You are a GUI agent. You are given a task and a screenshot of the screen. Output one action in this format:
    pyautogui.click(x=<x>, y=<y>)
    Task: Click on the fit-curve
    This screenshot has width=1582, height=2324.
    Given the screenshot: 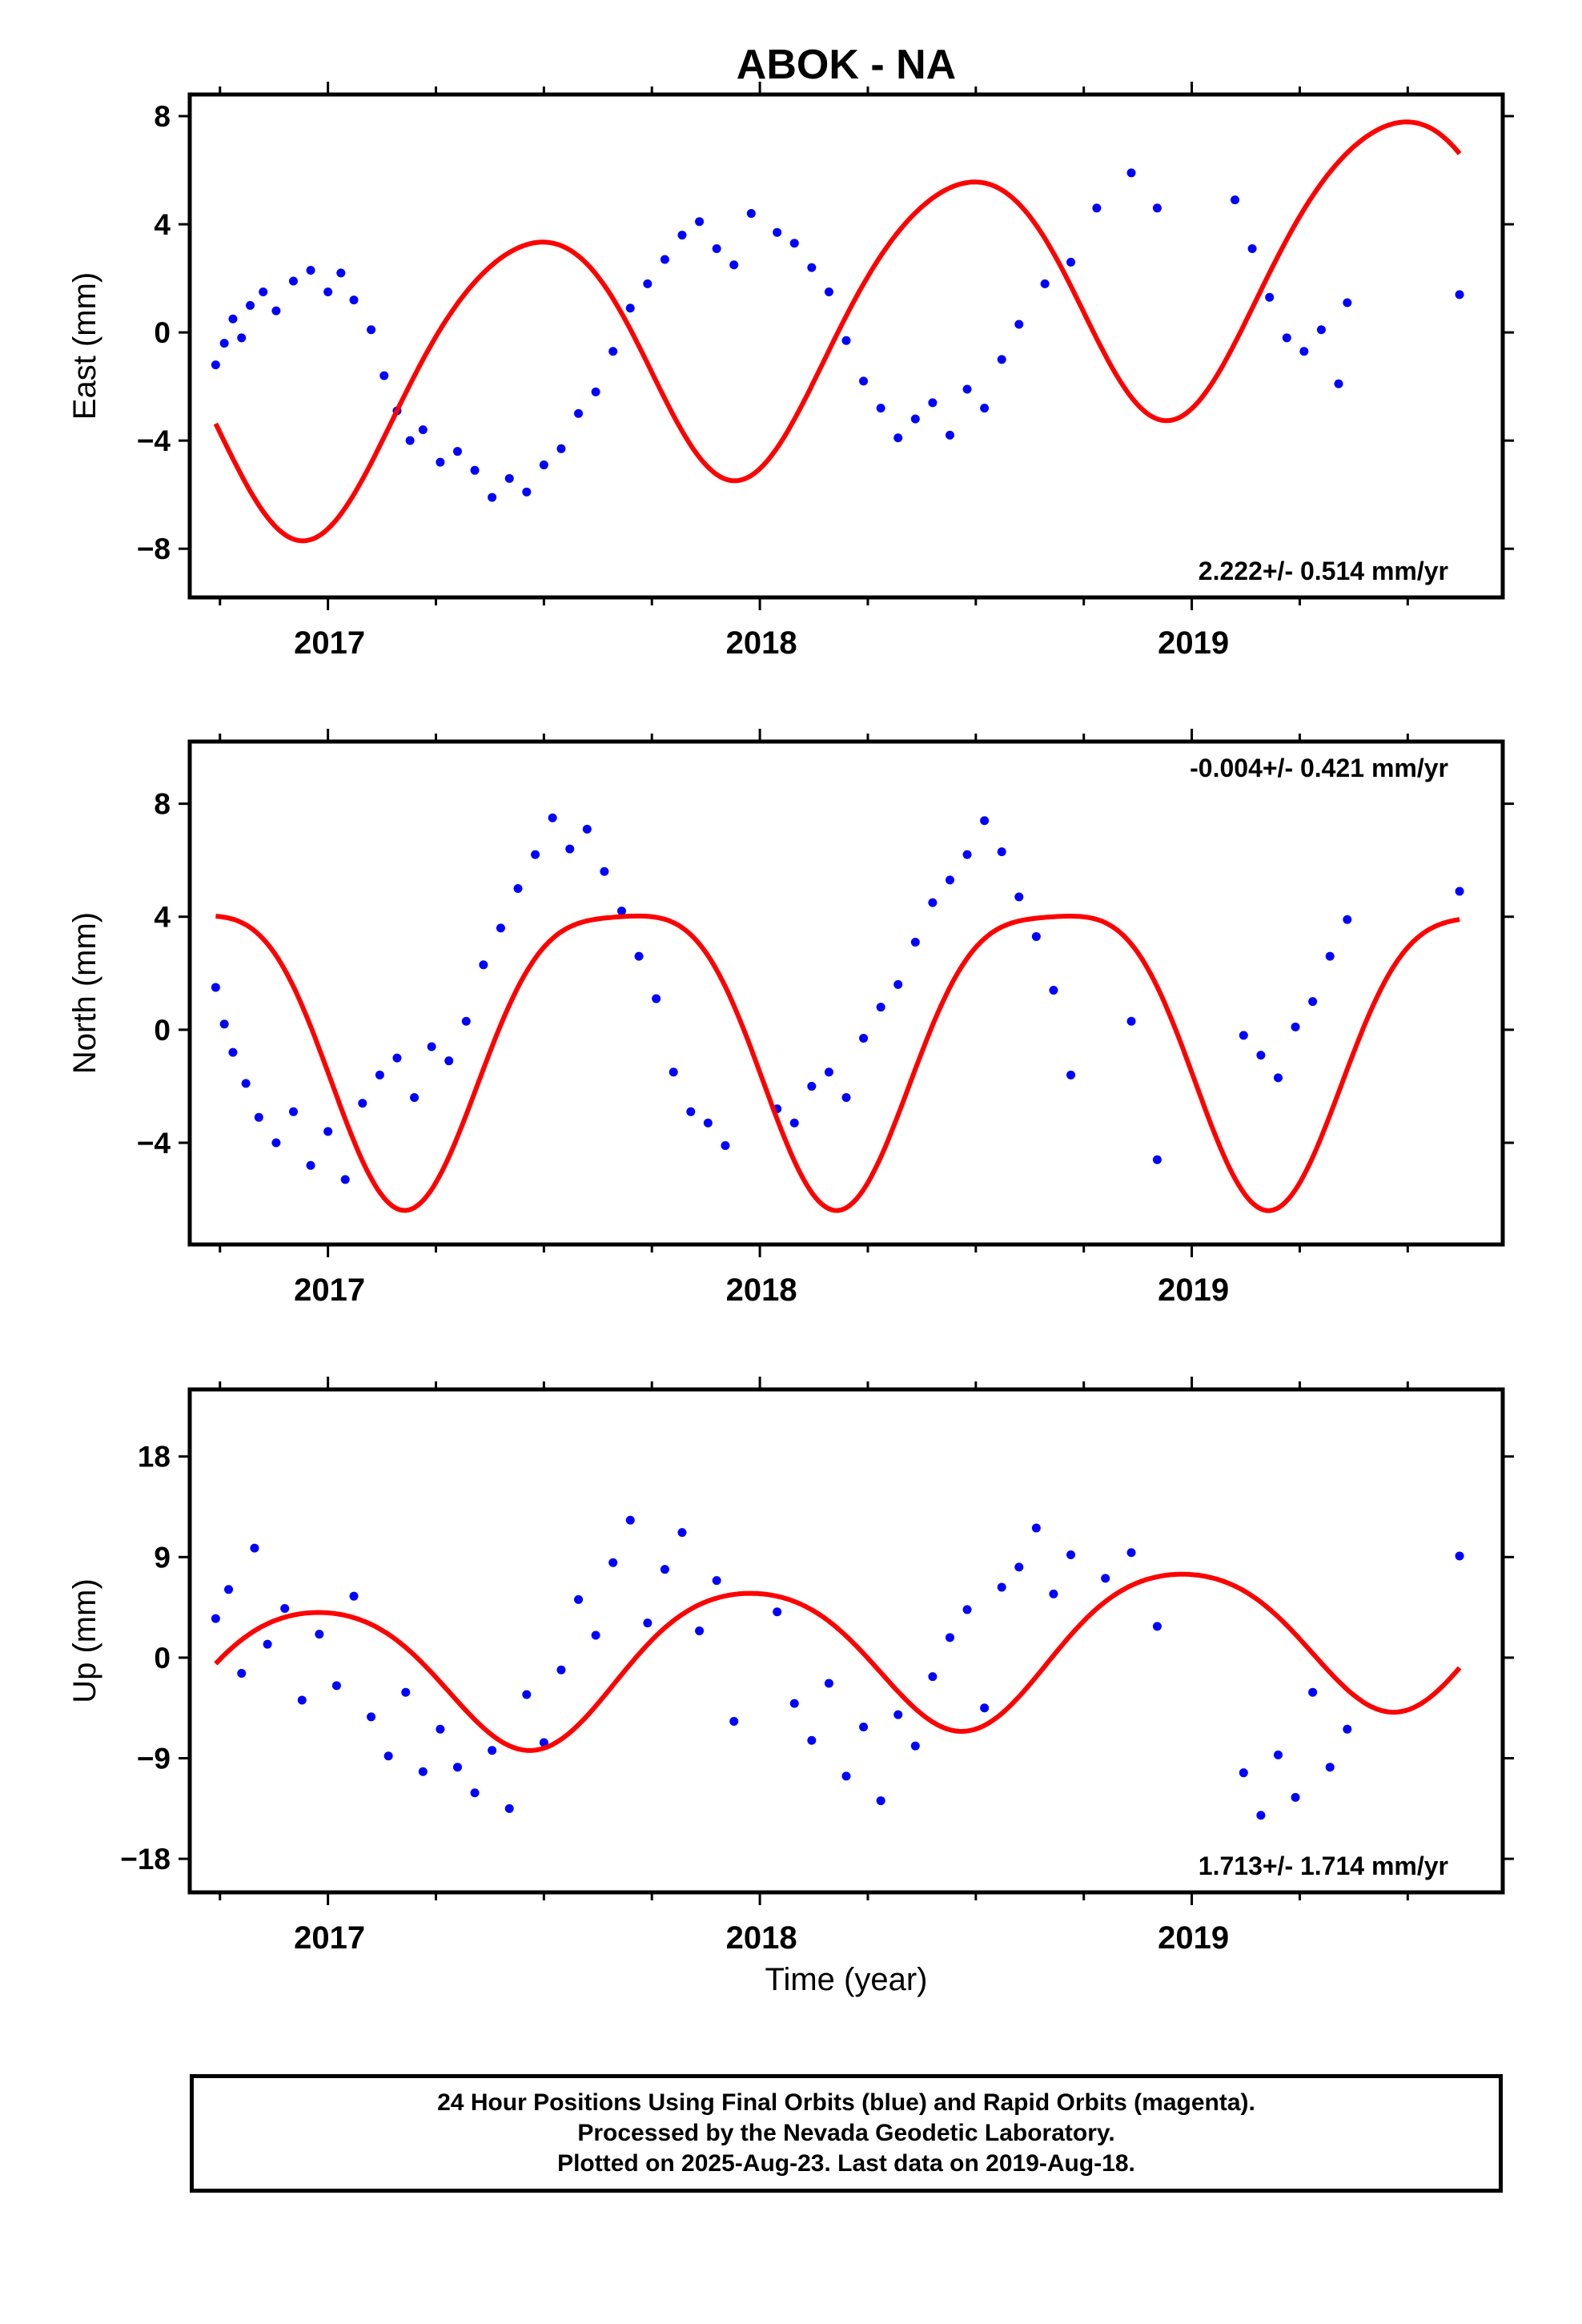 What is the action you would take?
    pyautogui.click(x=838, y=1662)
    